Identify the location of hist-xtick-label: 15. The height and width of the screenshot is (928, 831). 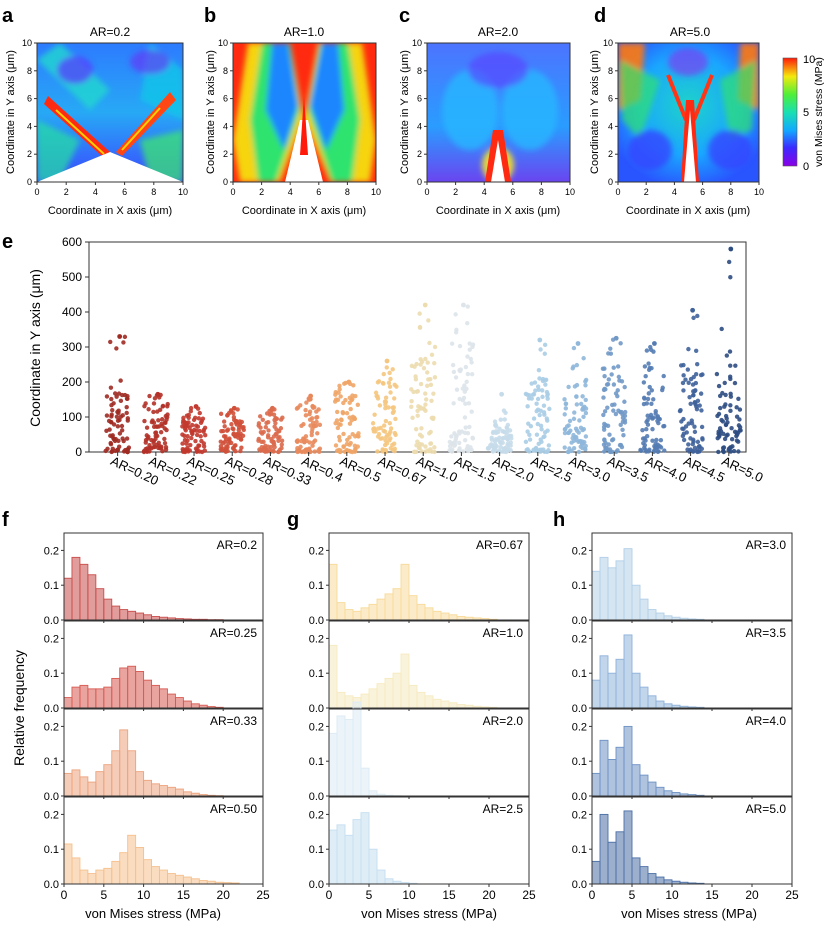
(184, 895).